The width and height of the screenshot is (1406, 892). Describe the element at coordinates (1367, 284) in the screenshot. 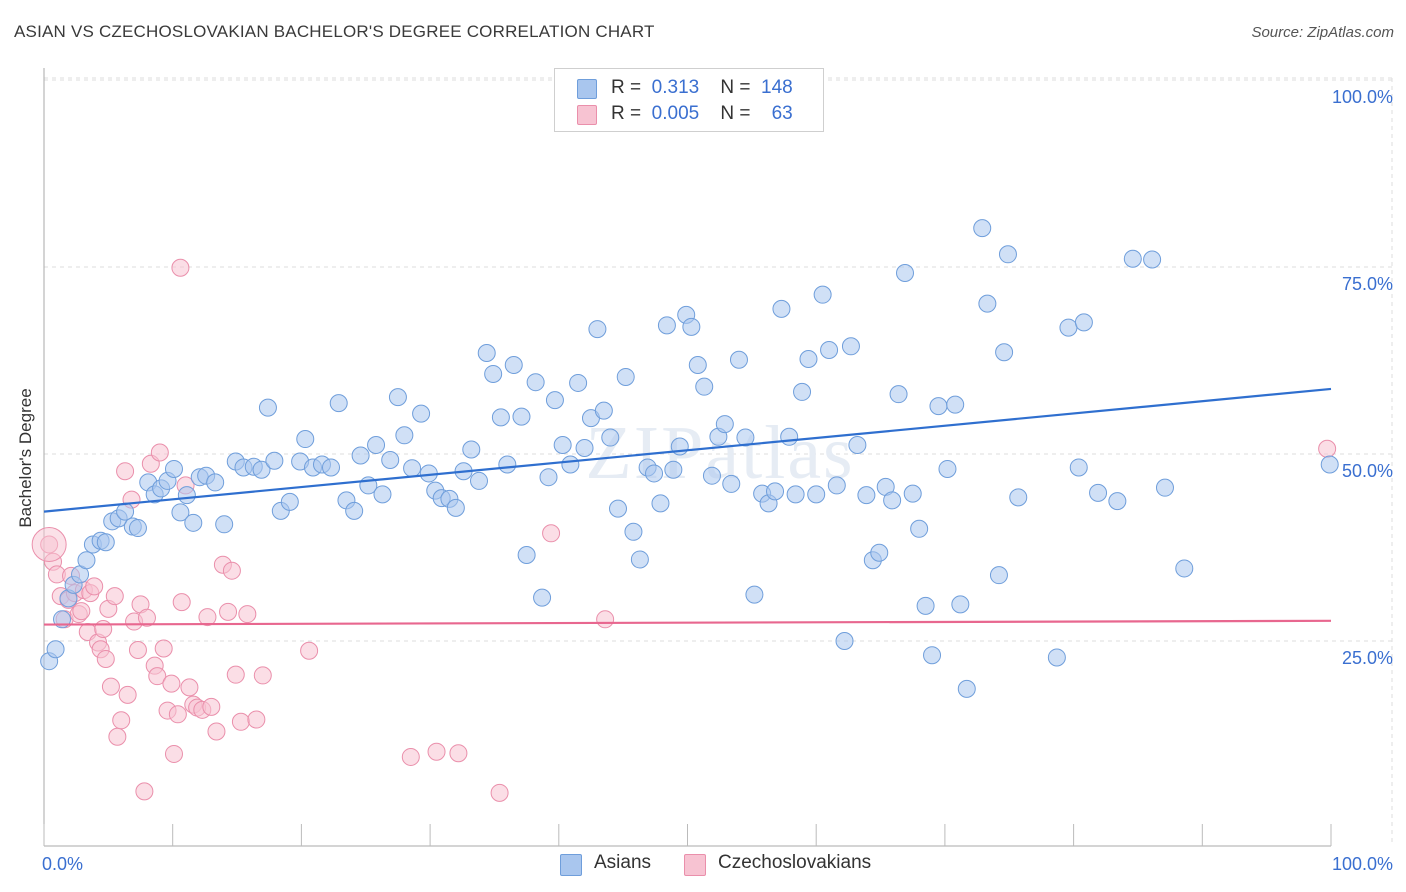

I see `y-tick-label: 75.0%` at that location.